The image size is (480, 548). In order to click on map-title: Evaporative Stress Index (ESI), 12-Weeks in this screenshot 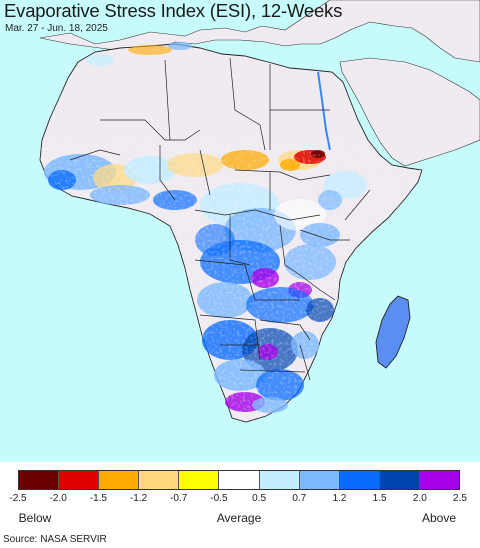, I will do `click(173, 10)`.